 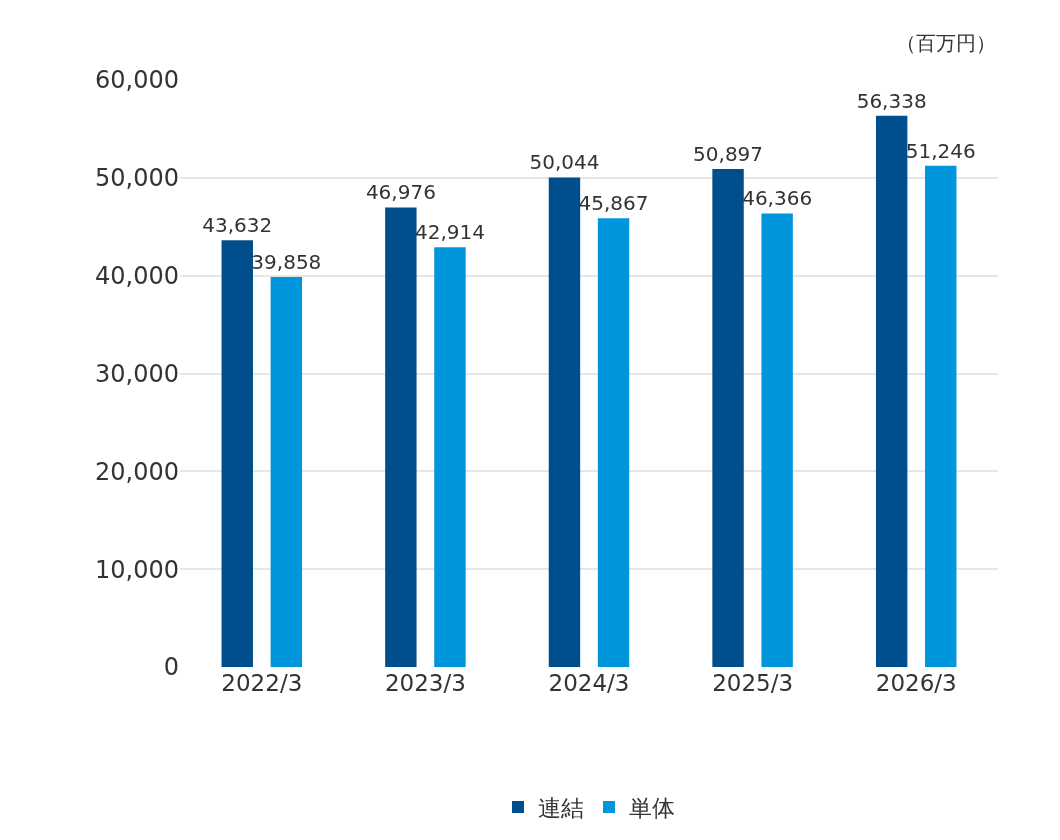 What do you see at coordinates (561, 808) in the screenshot?
I see `legend-label: 連結` at bounding box center [561, 808].